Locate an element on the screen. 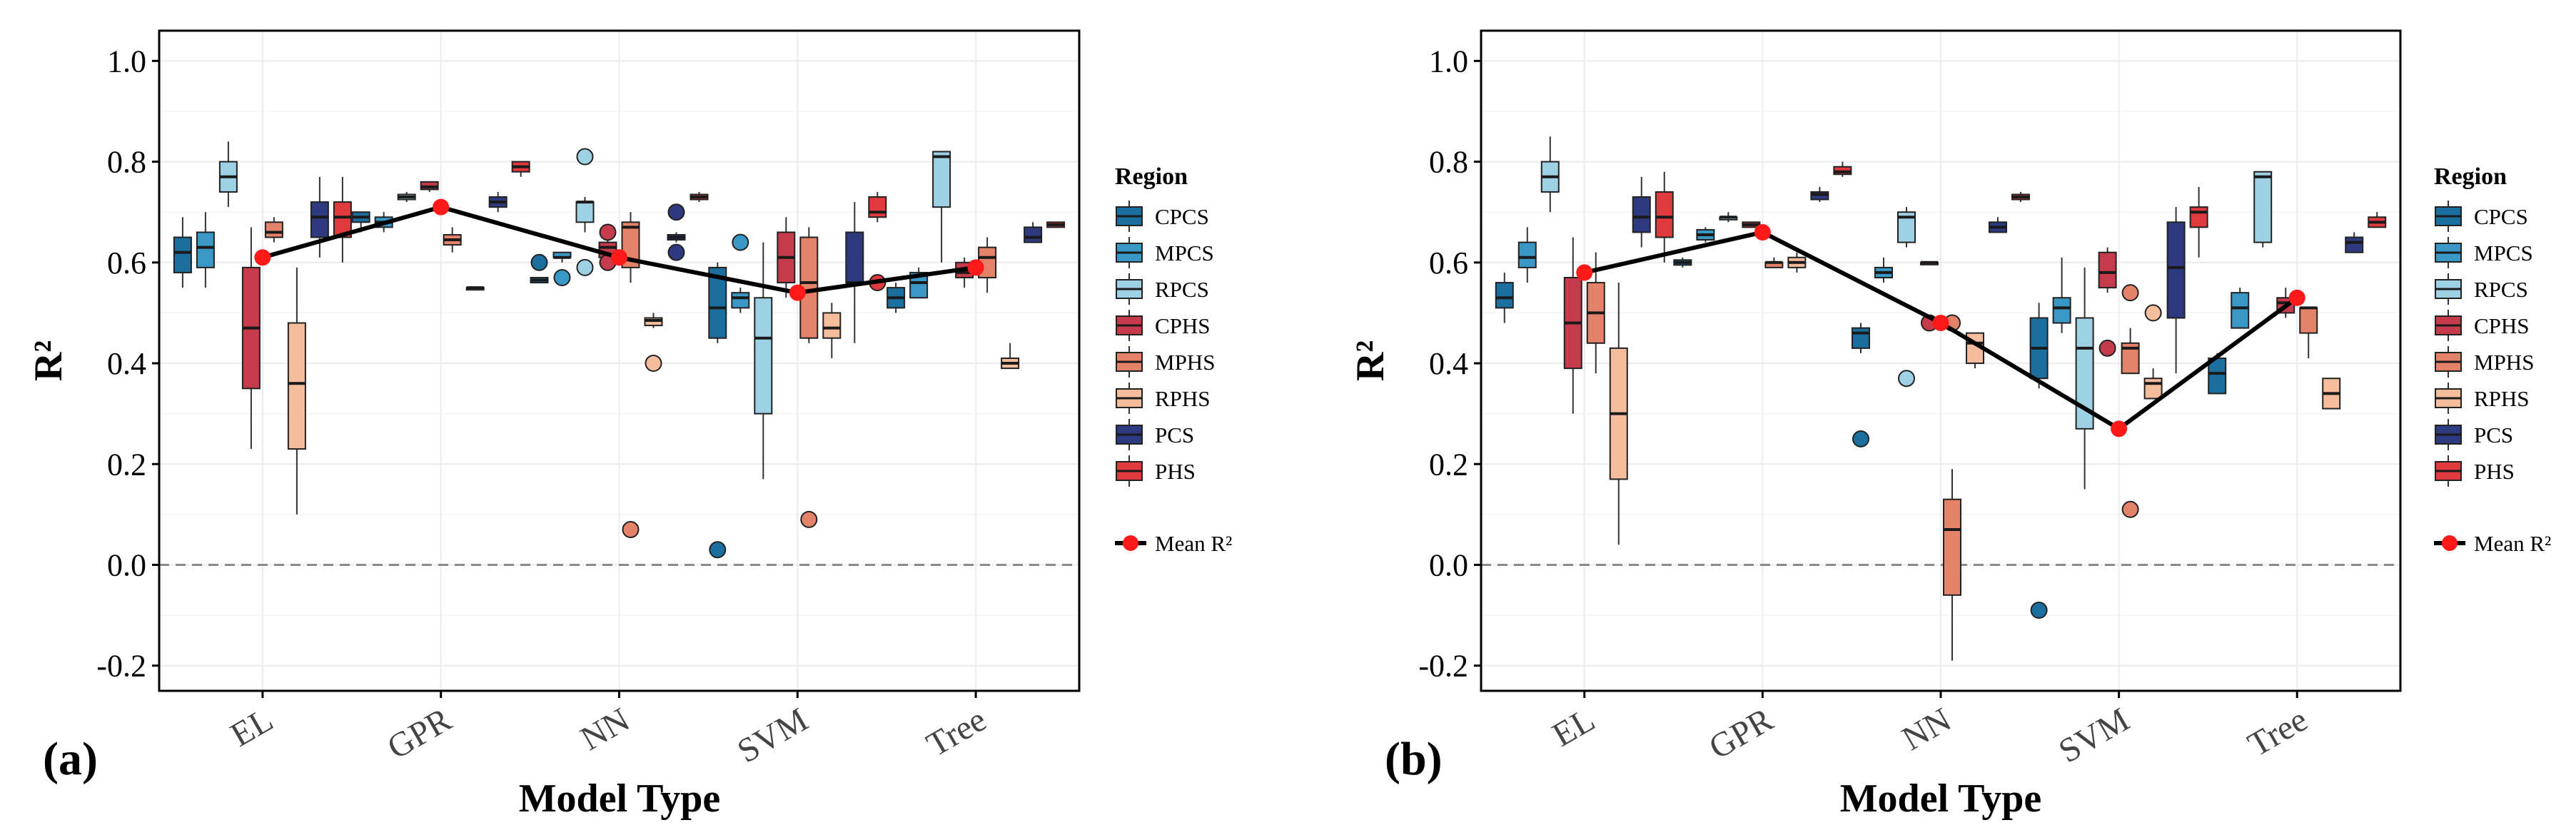 The width and height of the screenshot is (2576, 835). x-tick-label: NN is located at coordinates (1927, 730).